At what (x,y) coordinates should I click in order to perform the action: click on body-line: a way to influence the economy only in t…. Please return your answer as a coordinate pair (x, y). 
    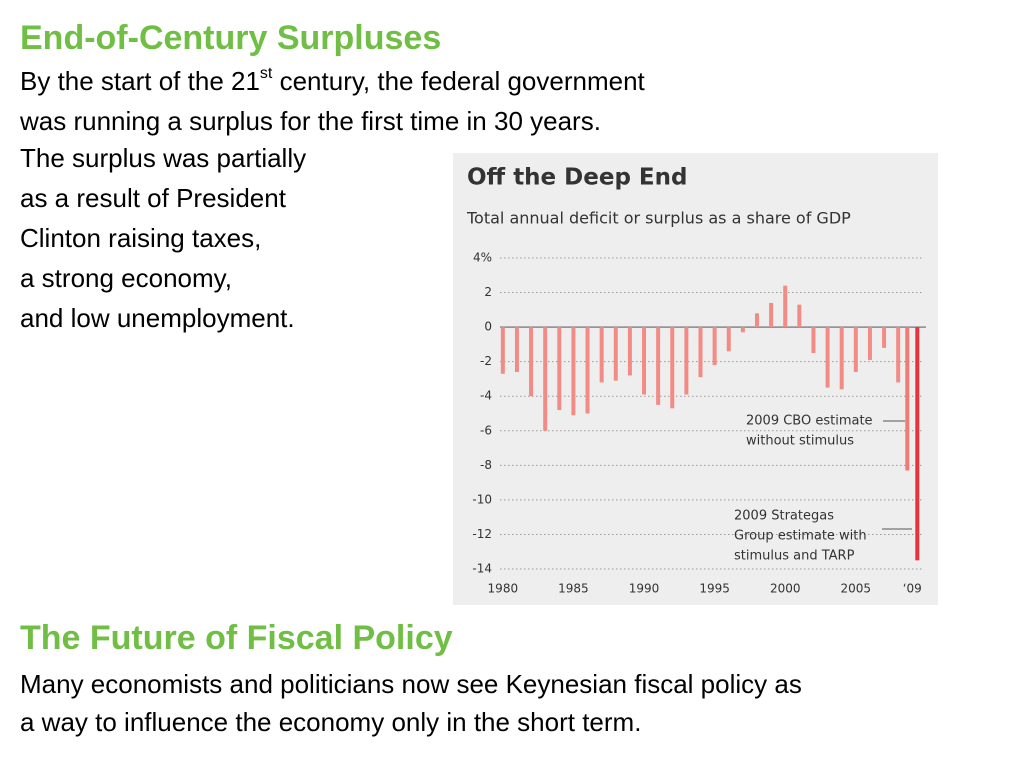
    Looking at the image, I should click on (330, 722).